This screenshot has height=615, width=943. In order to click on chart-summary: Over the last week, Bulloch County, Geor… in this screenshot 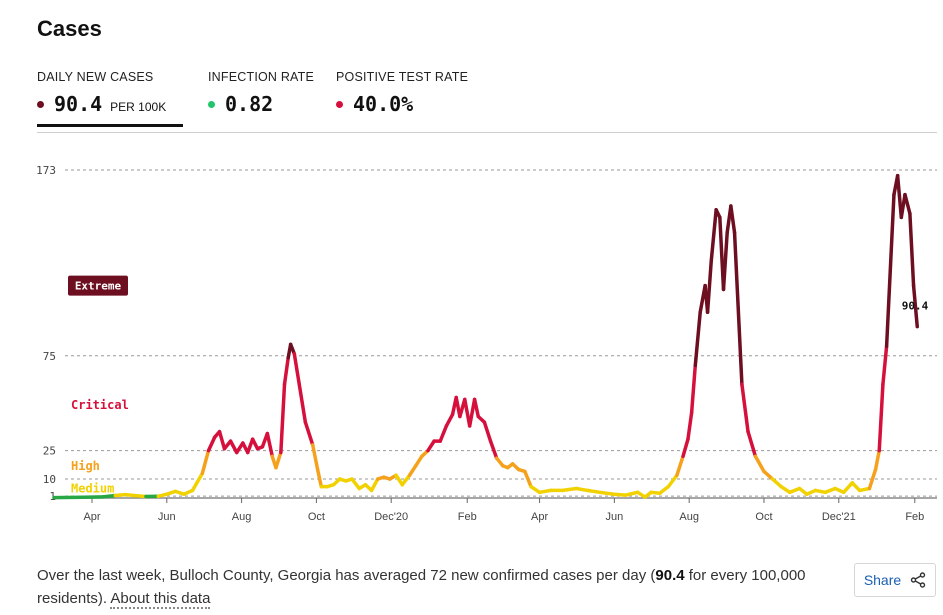, I will do `click(427, 587)`.